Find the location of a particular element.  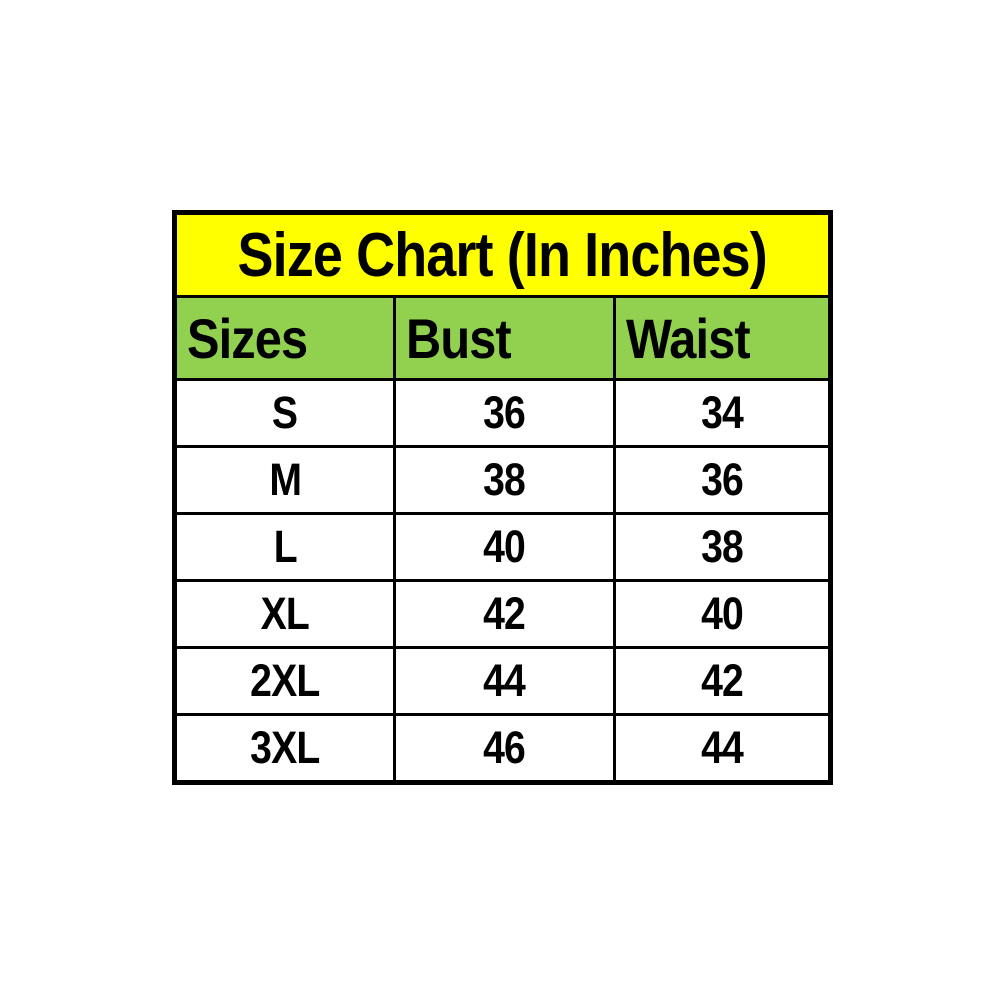

waist-value: 34 is located at coordinates (722, 412).